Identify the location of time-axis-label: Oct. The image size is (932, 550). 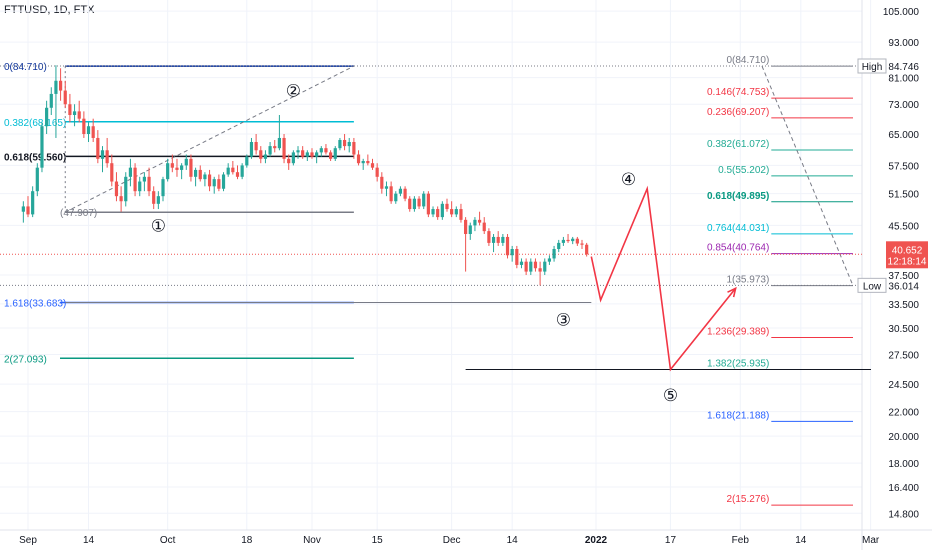
(168, 540).